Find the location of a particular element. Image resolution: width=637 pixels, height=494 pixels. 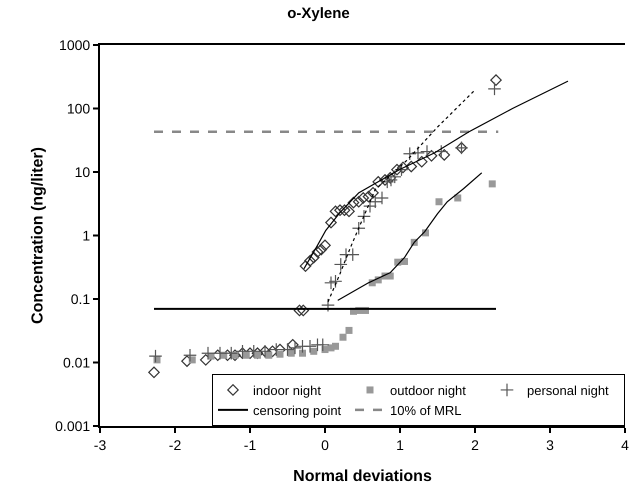

line-series is located at coordinates (409, 237).